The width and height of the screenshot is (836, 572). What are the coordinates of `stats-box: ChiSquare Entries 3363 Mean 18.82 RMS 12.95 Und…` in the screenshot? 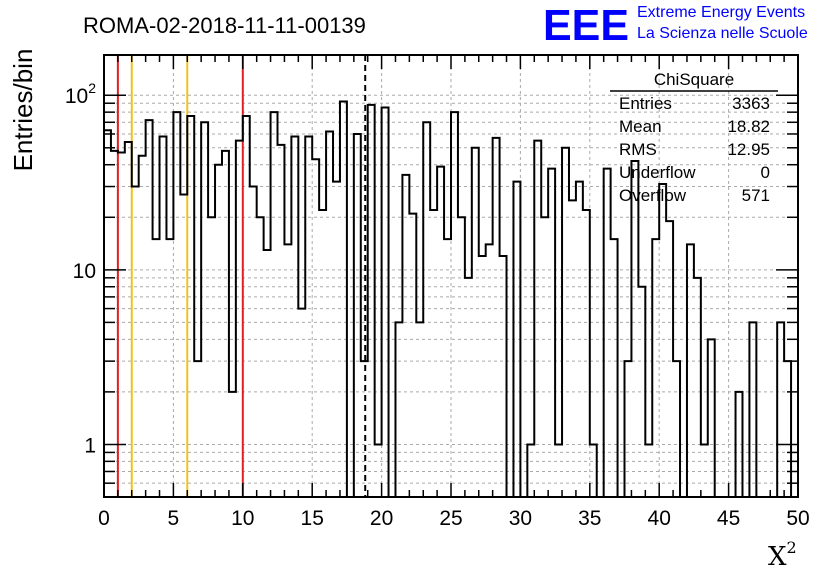 It's located at (694, 137).